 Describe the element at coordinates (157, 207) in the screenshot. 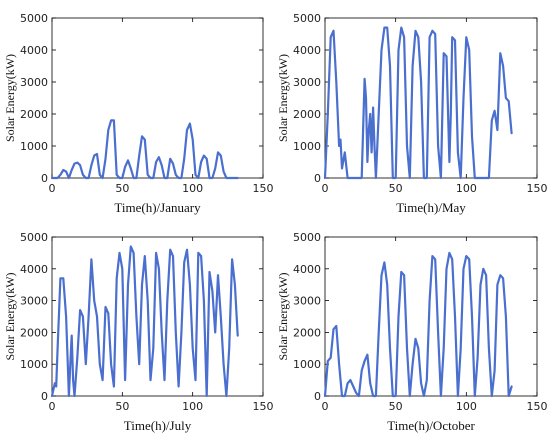

I see `x-axis-label: Time(h)/January` at that location.